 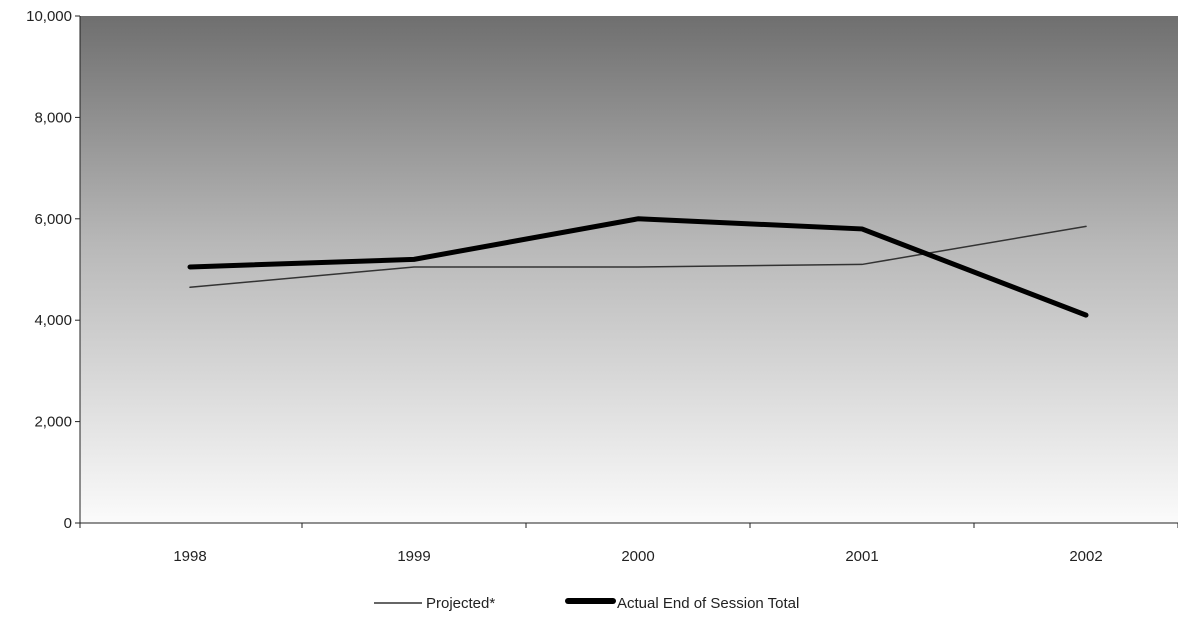 What do you see at coordinates (460, 603) in the screenshot?
I see `legend-label-projected: Projected*` at bounding box center [460, 603].